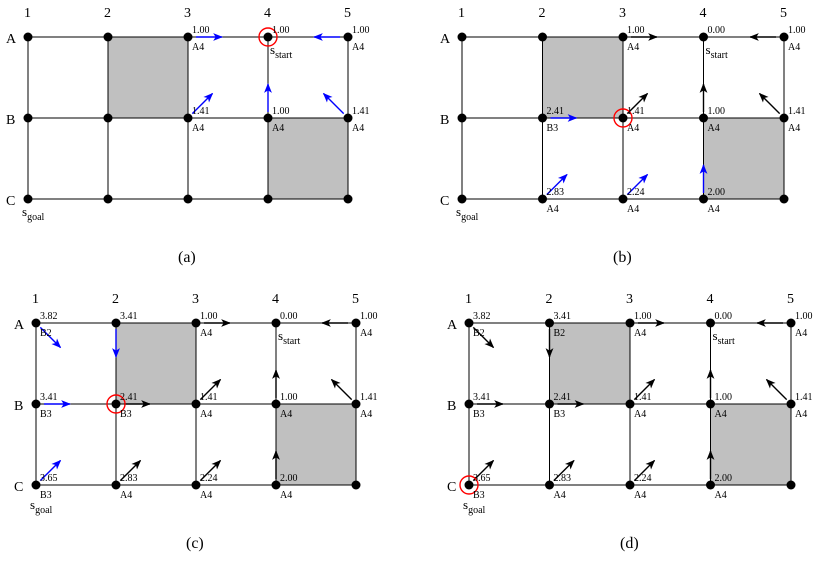 Image resolution: width=826 pixels, height=567 pixels. Describe the element at coordinates (107, 13) in the screenshot. I see `column-label: 2` at that location.